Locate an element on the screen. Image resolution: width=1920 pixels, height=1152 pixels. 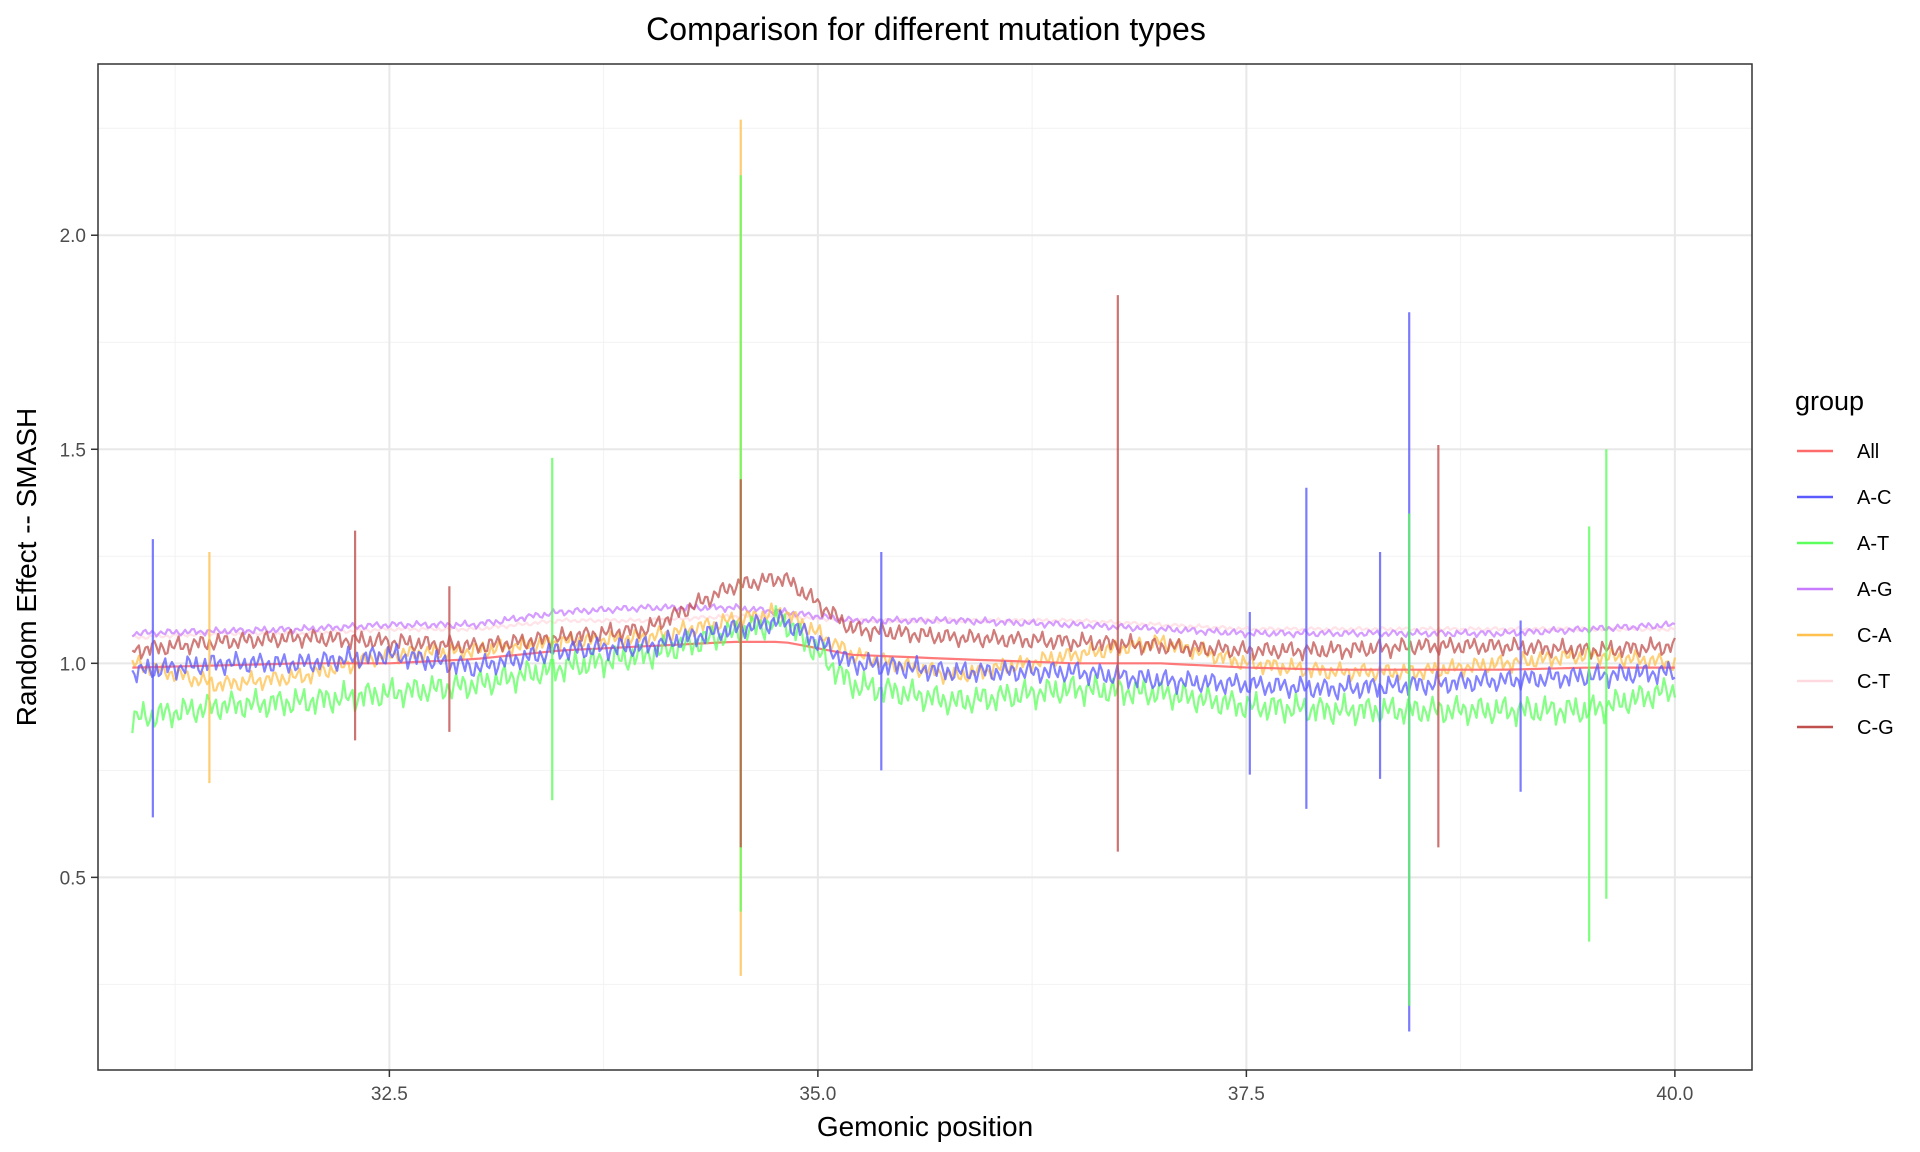
y-tick-label: 0.5 is located at coordinates (73, 878).